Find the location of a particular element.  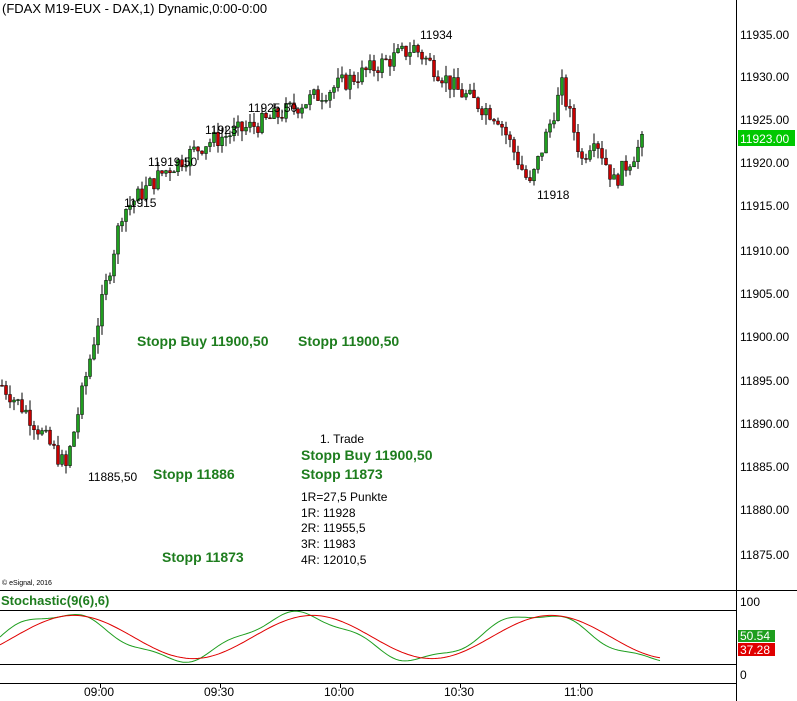

target-3r: 3R: 11983 is located at coordinates (328, 544).